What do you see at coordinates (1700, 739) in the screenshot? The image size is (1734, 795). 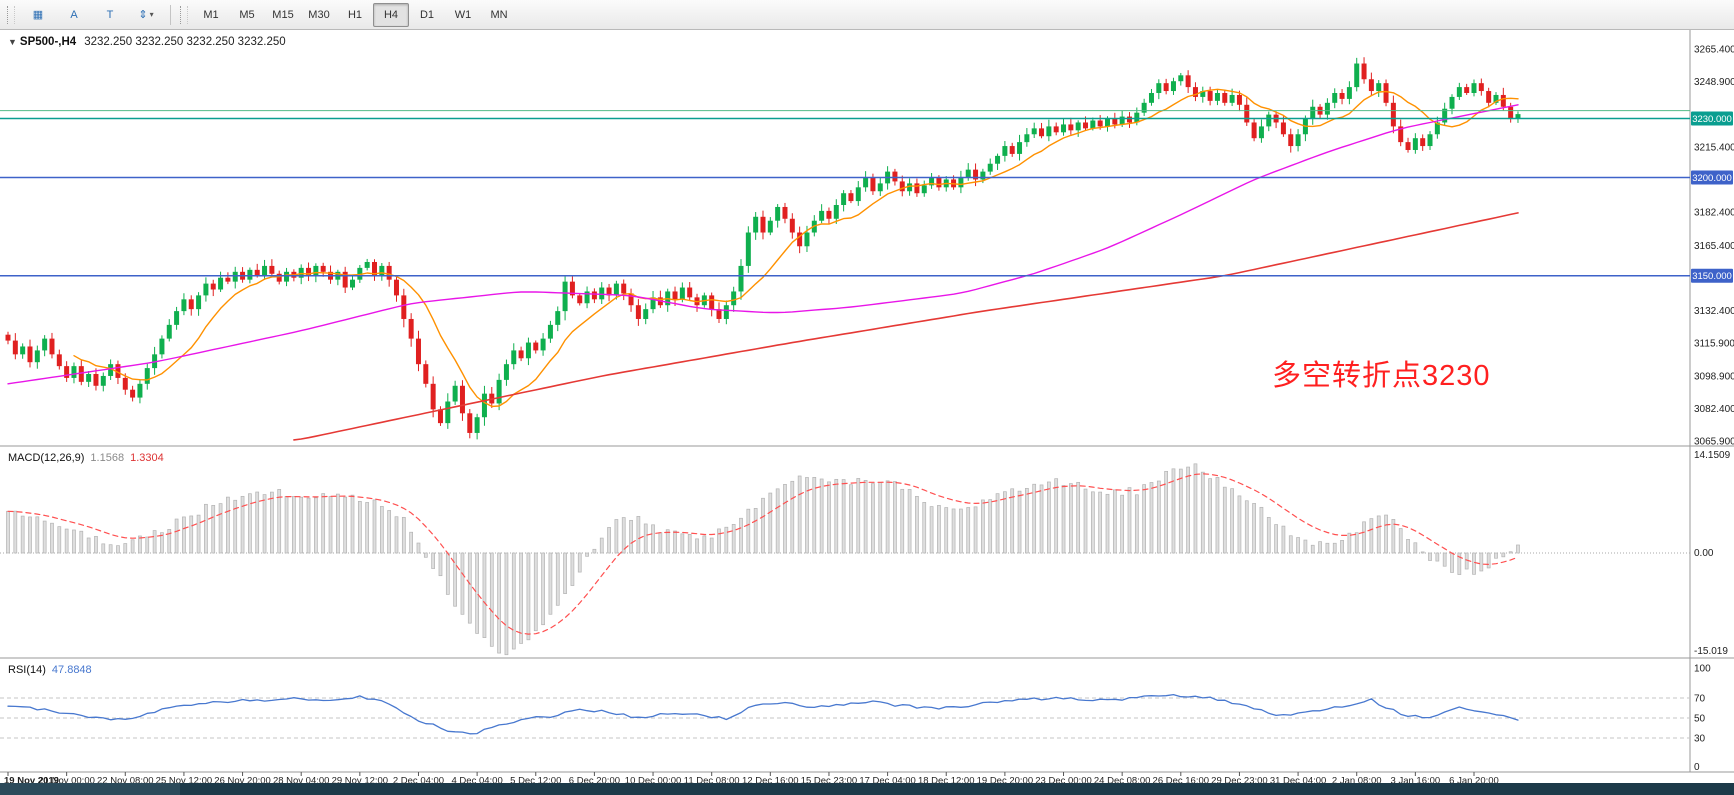 I see `rsi-tick-label: 30` at bounding box center [1700, 739].